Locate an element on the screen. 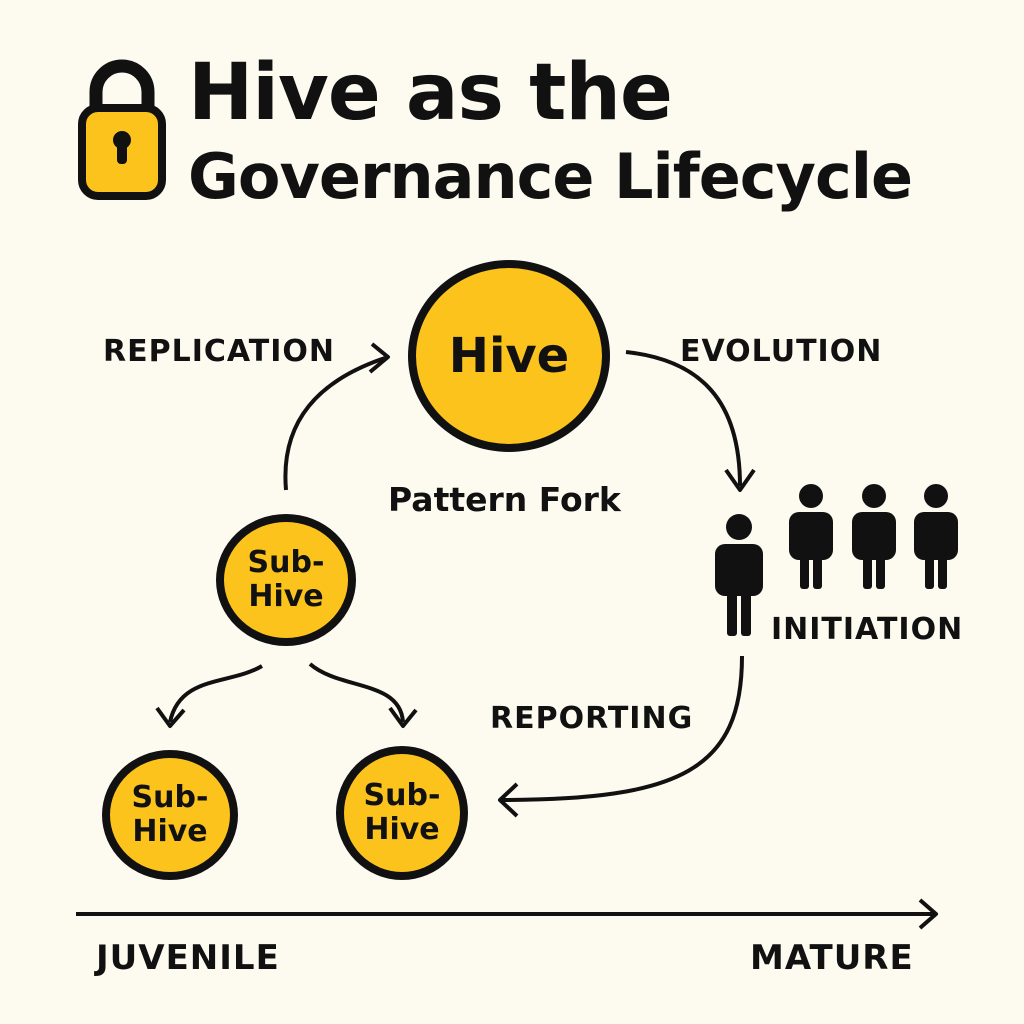 This screenshot has width=1024, height=1024. pattern-fork-label: Pattern Fork is located at coordinates (504, 499).